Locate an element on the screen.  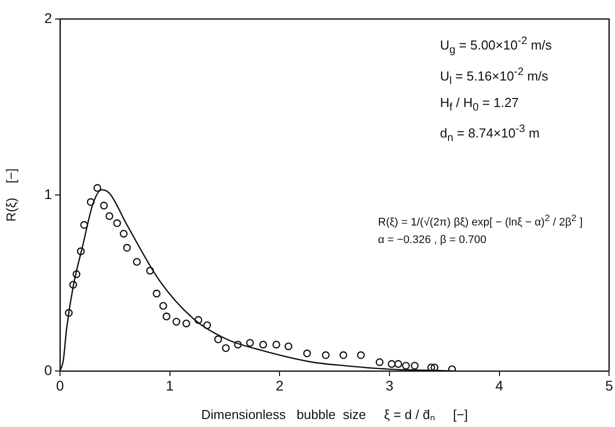
annotation: U$_{g}$ = 5.00×10$^{-2}$ m/s is located at coordinates (496, 46).